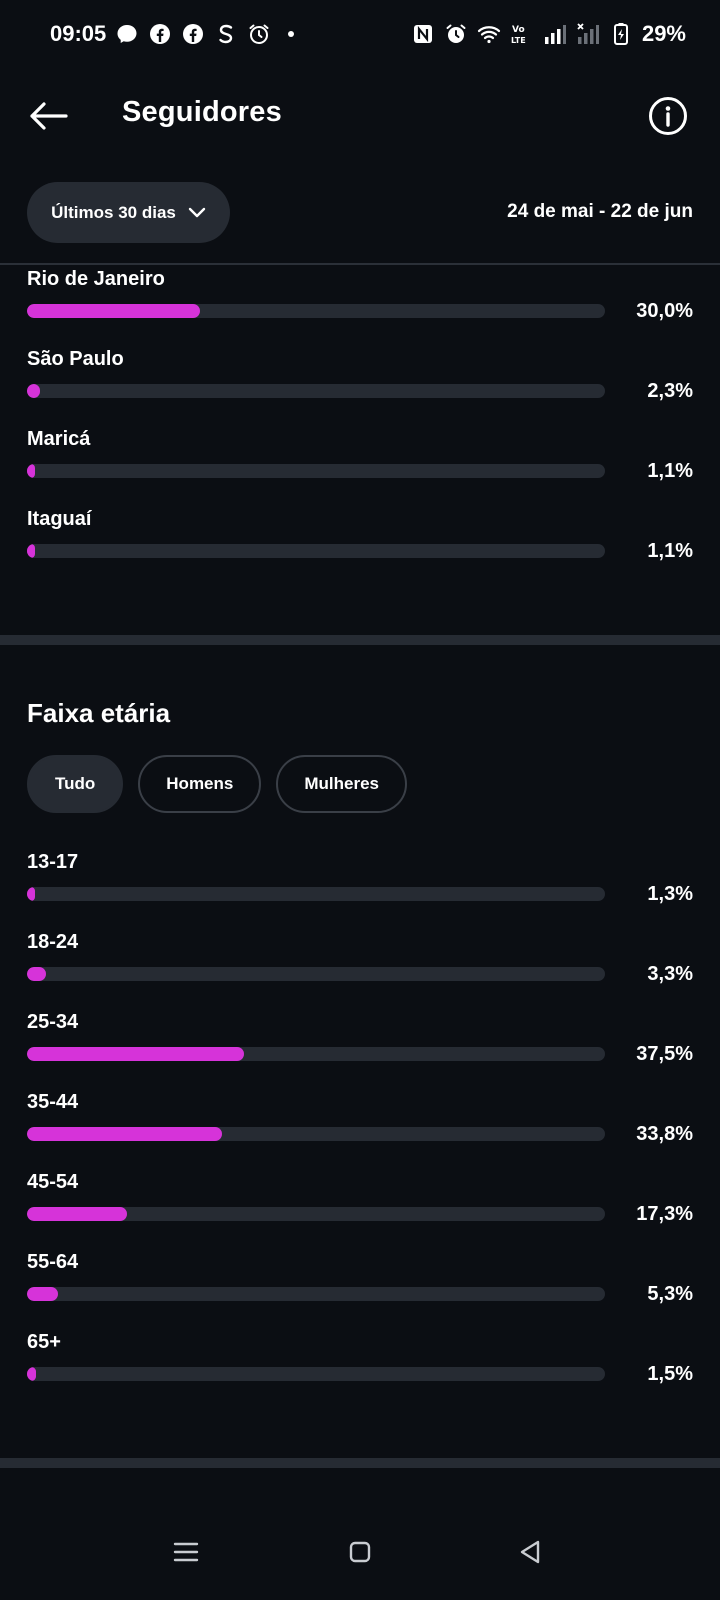 The height and width of the screenshot is (1600, 720). I want to click on home-square-icon, so click(360, 1552).